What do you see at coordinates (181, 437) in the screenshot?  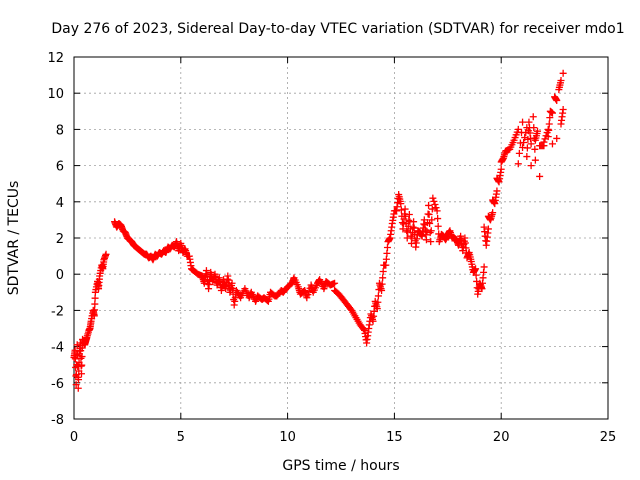 I see `x-tick-label: 5` at bounding box center [181, 437].